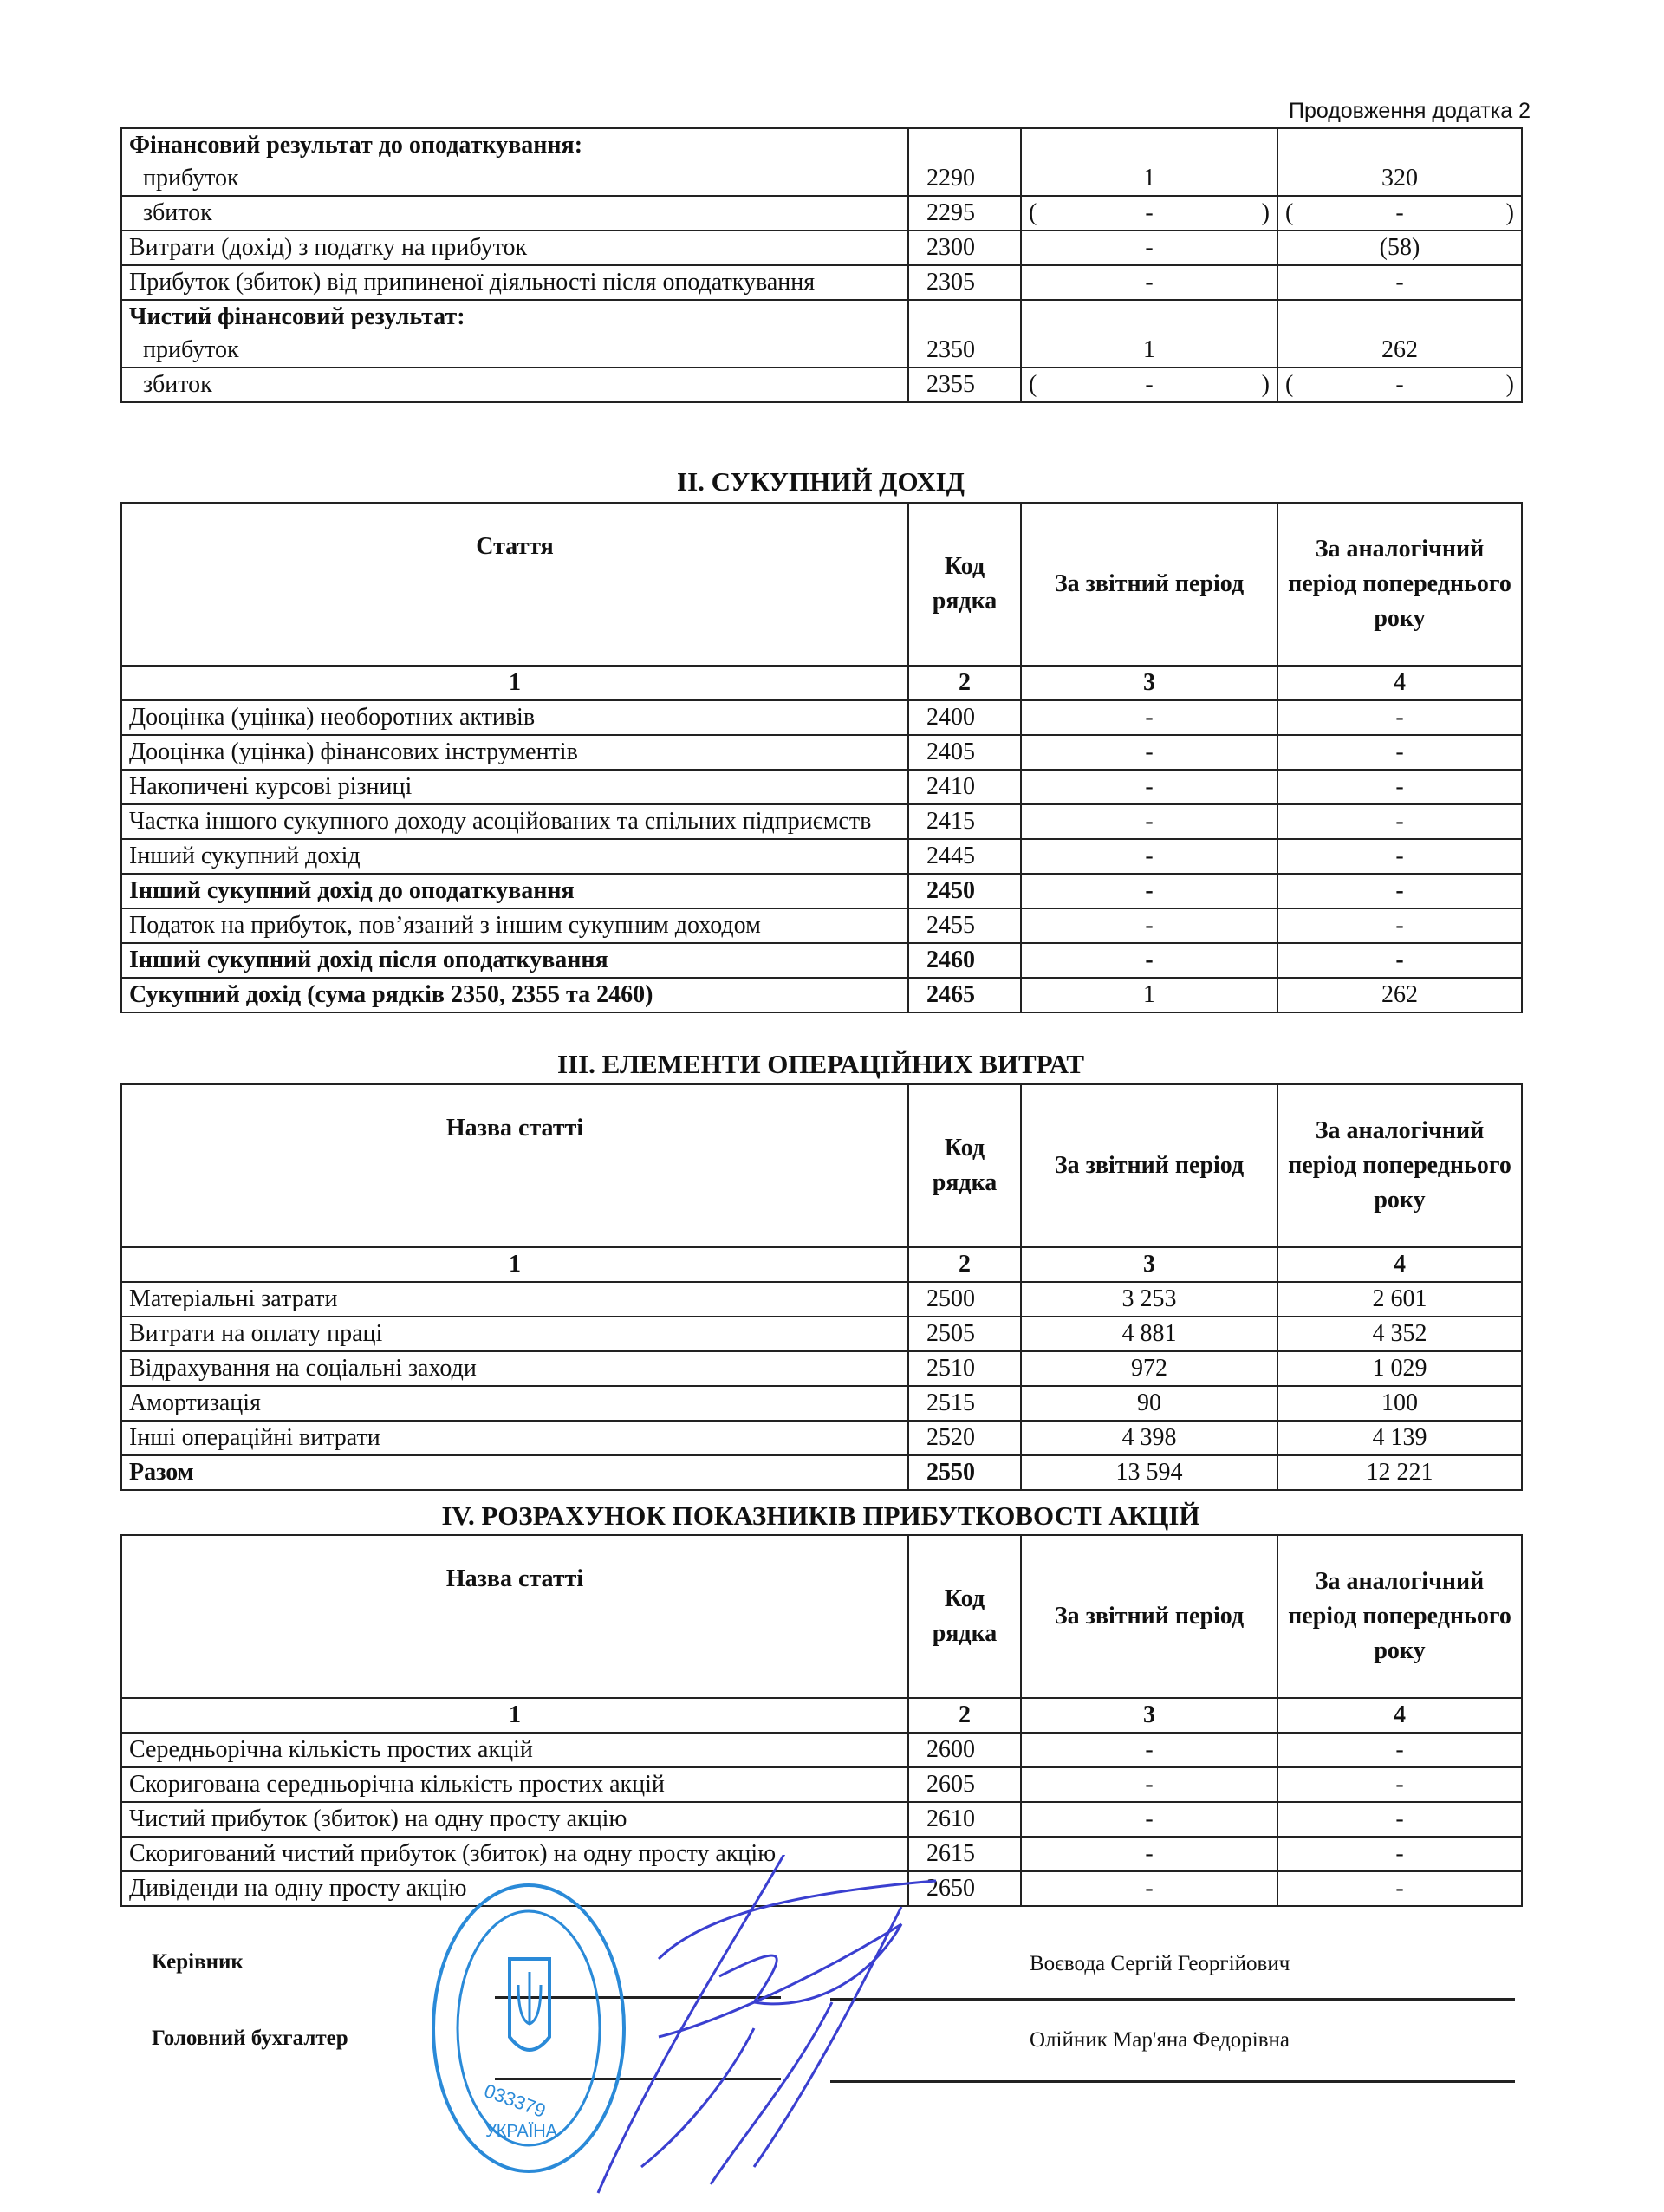  Describe the element at coordinates (820, 1064) in the screenshot. I see `section3-title: ІІІ. ЕЛЕМЕНТИ ОПЕРАЦІЙНИХ ВИТРАТ` at that location.